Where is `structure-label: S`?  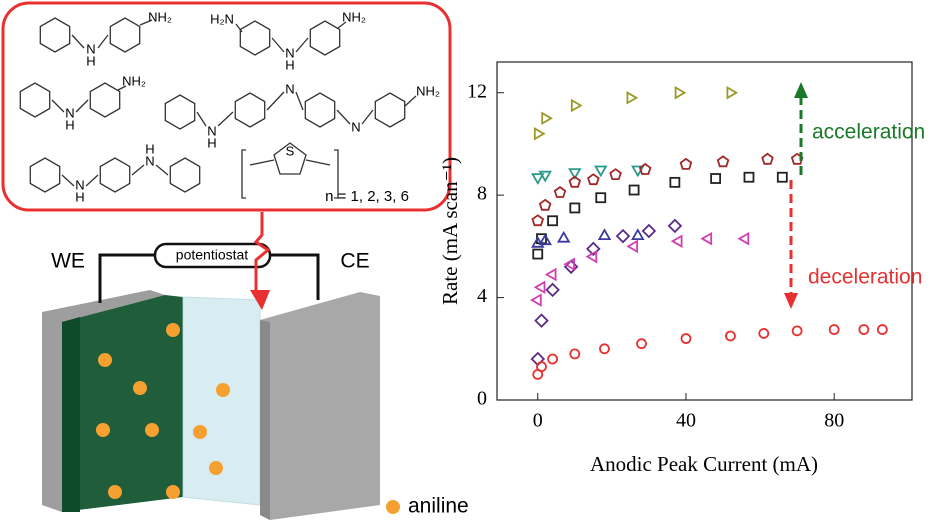 structure-label: S is located at coordinates (290, 150).